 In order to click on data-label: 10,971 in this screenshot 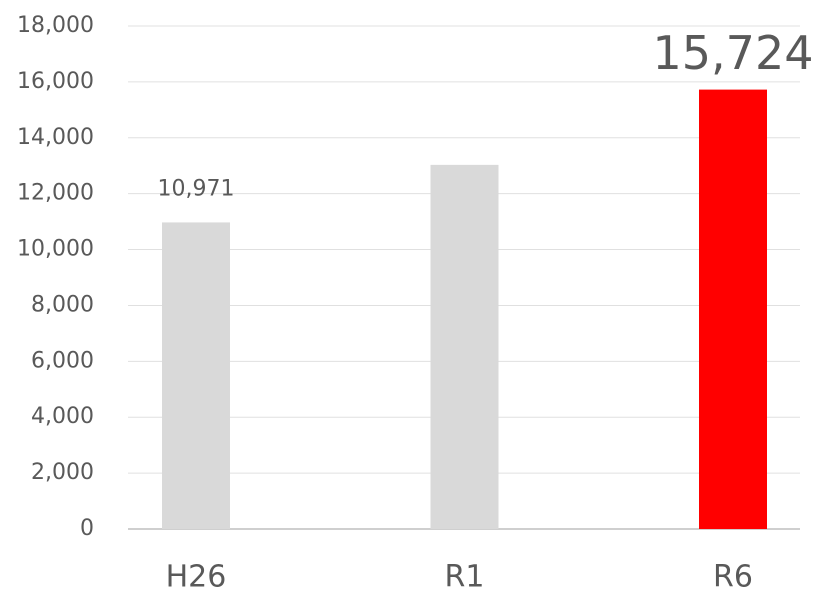, I will do `click(196, 188)`.